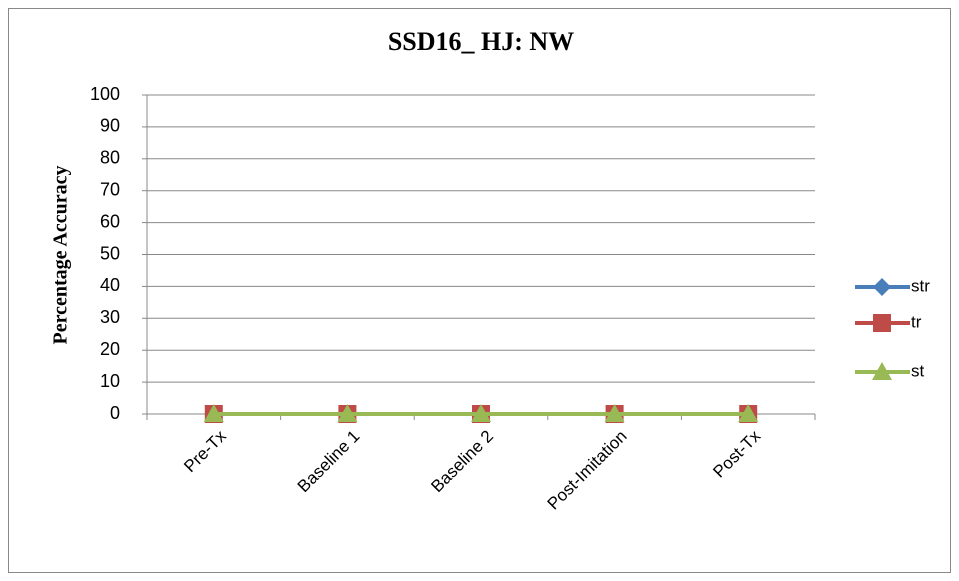 The image size is (959, 581). I want to click on legend-label: tr, so click(916, 321).